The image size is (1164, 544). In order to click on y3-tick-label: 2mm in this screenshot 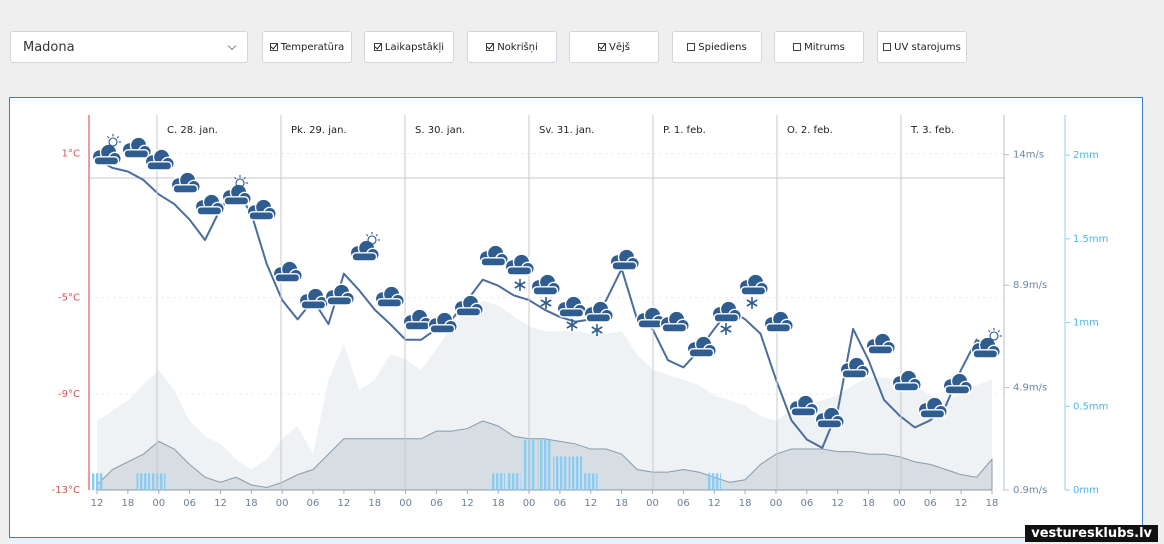, I will do `click(1086, 155)`.